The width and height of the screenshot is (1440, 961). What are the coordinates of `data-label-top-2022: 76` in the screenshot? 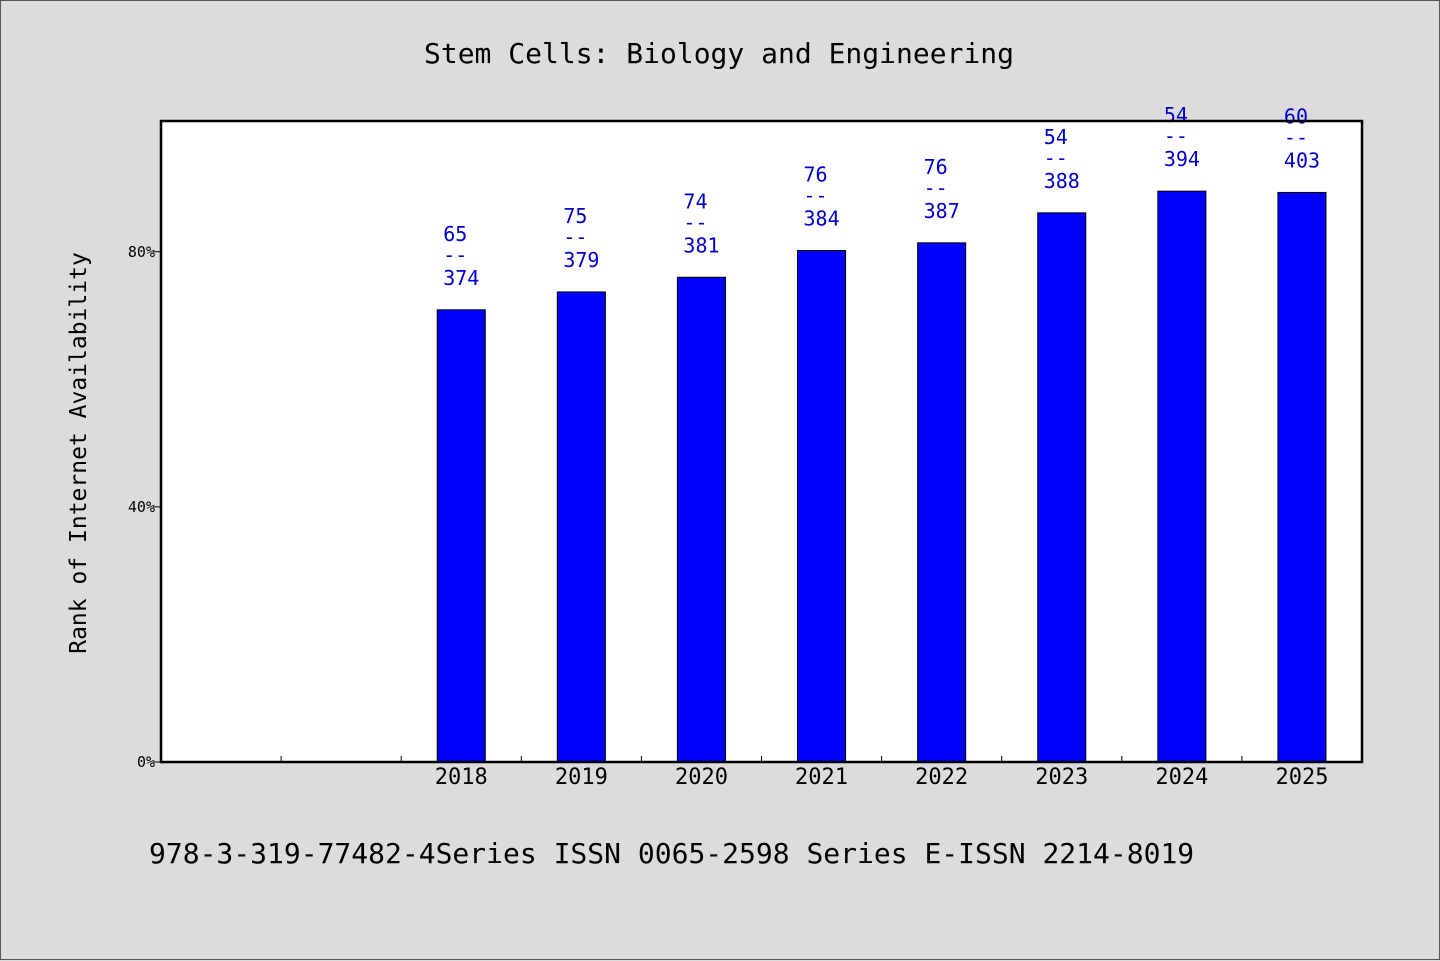 It's located at (936, 167).